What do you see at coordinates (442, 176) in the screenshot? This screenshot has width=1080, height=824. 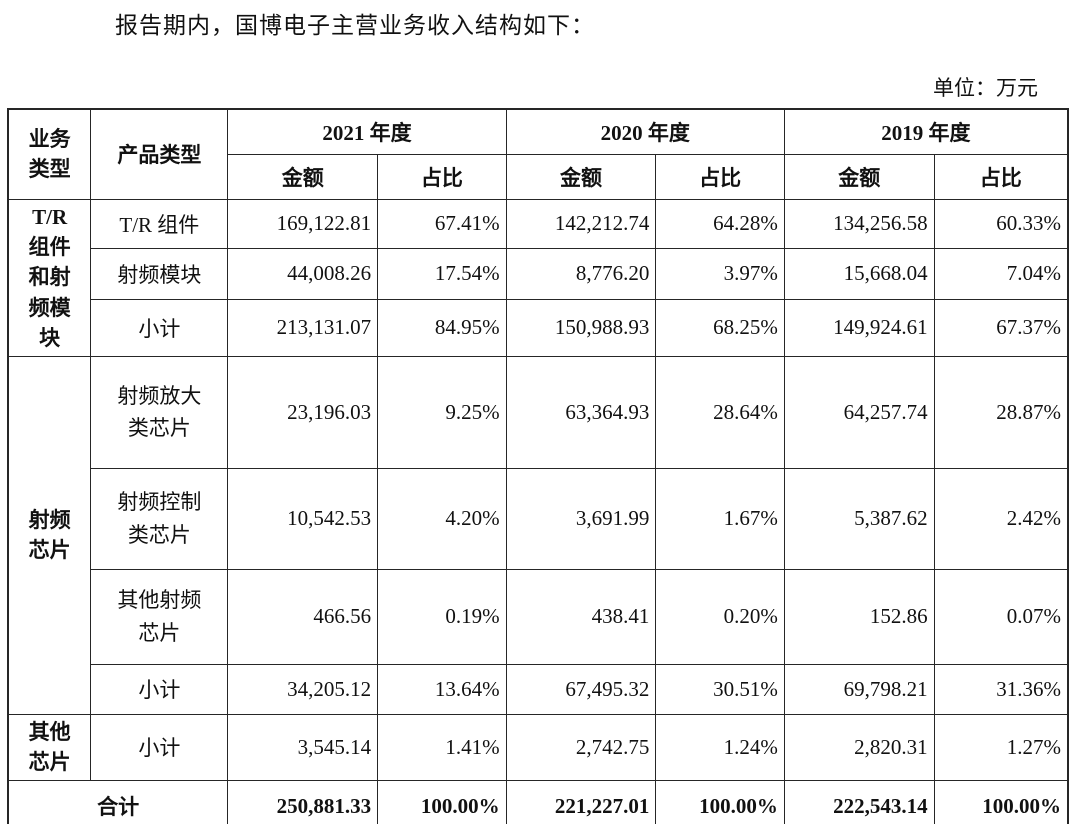 I see `ratio-header-2021: 占比` at bounding box center [442, 176].